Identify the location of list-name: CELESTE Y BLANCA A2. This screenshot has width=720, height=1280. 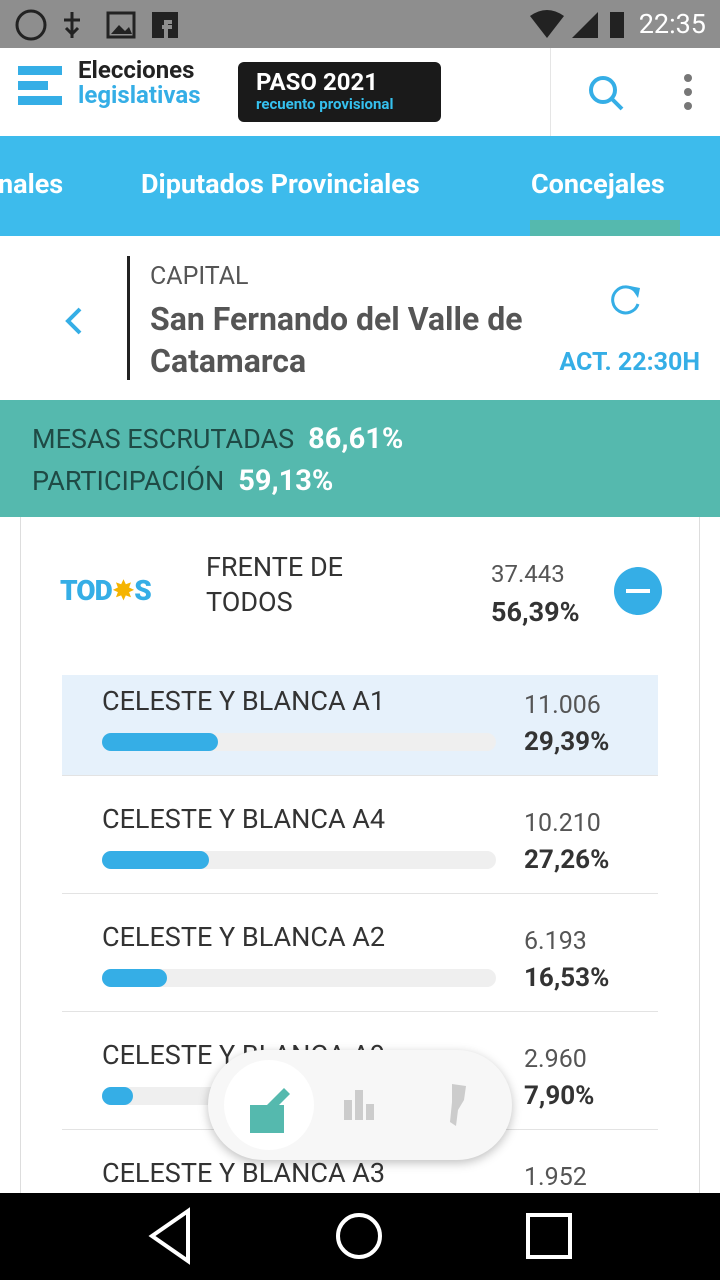
(244, 937).